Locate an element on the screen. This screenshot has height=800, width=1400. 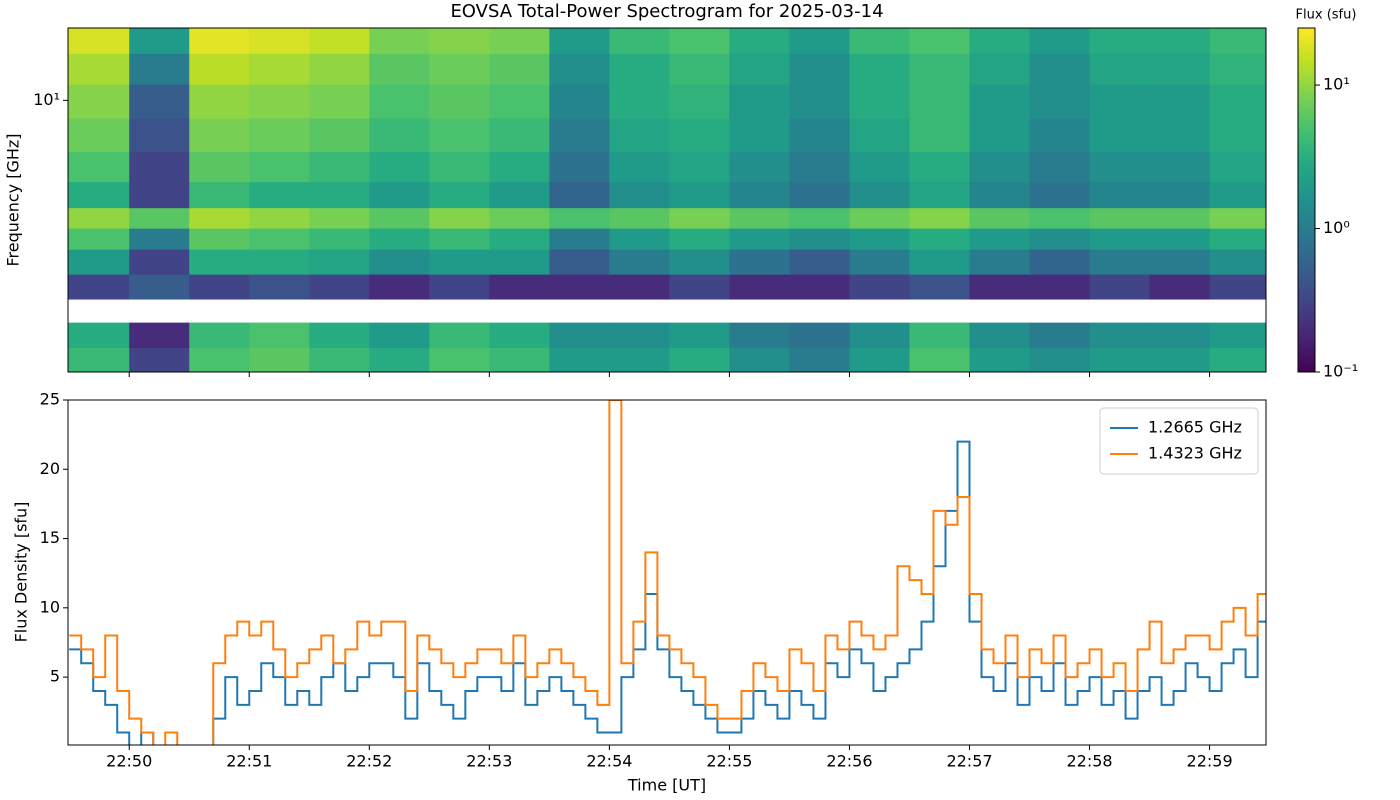
x-tick-label: 22:53 is located at coordinates (489, 761).